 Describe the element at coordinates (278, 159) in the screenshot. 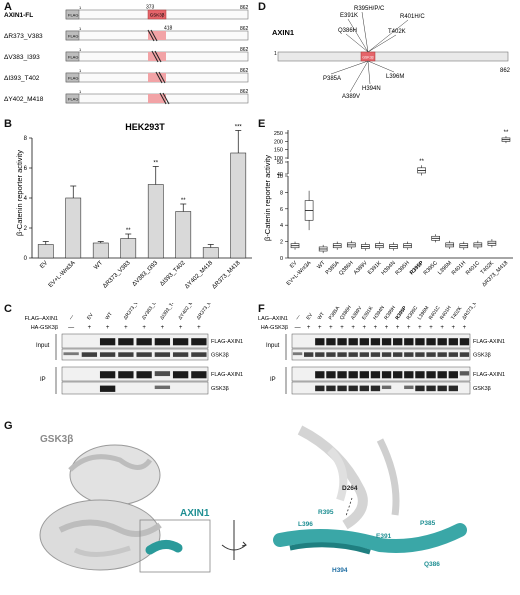

I see `y-tick-label: 100` at that location.